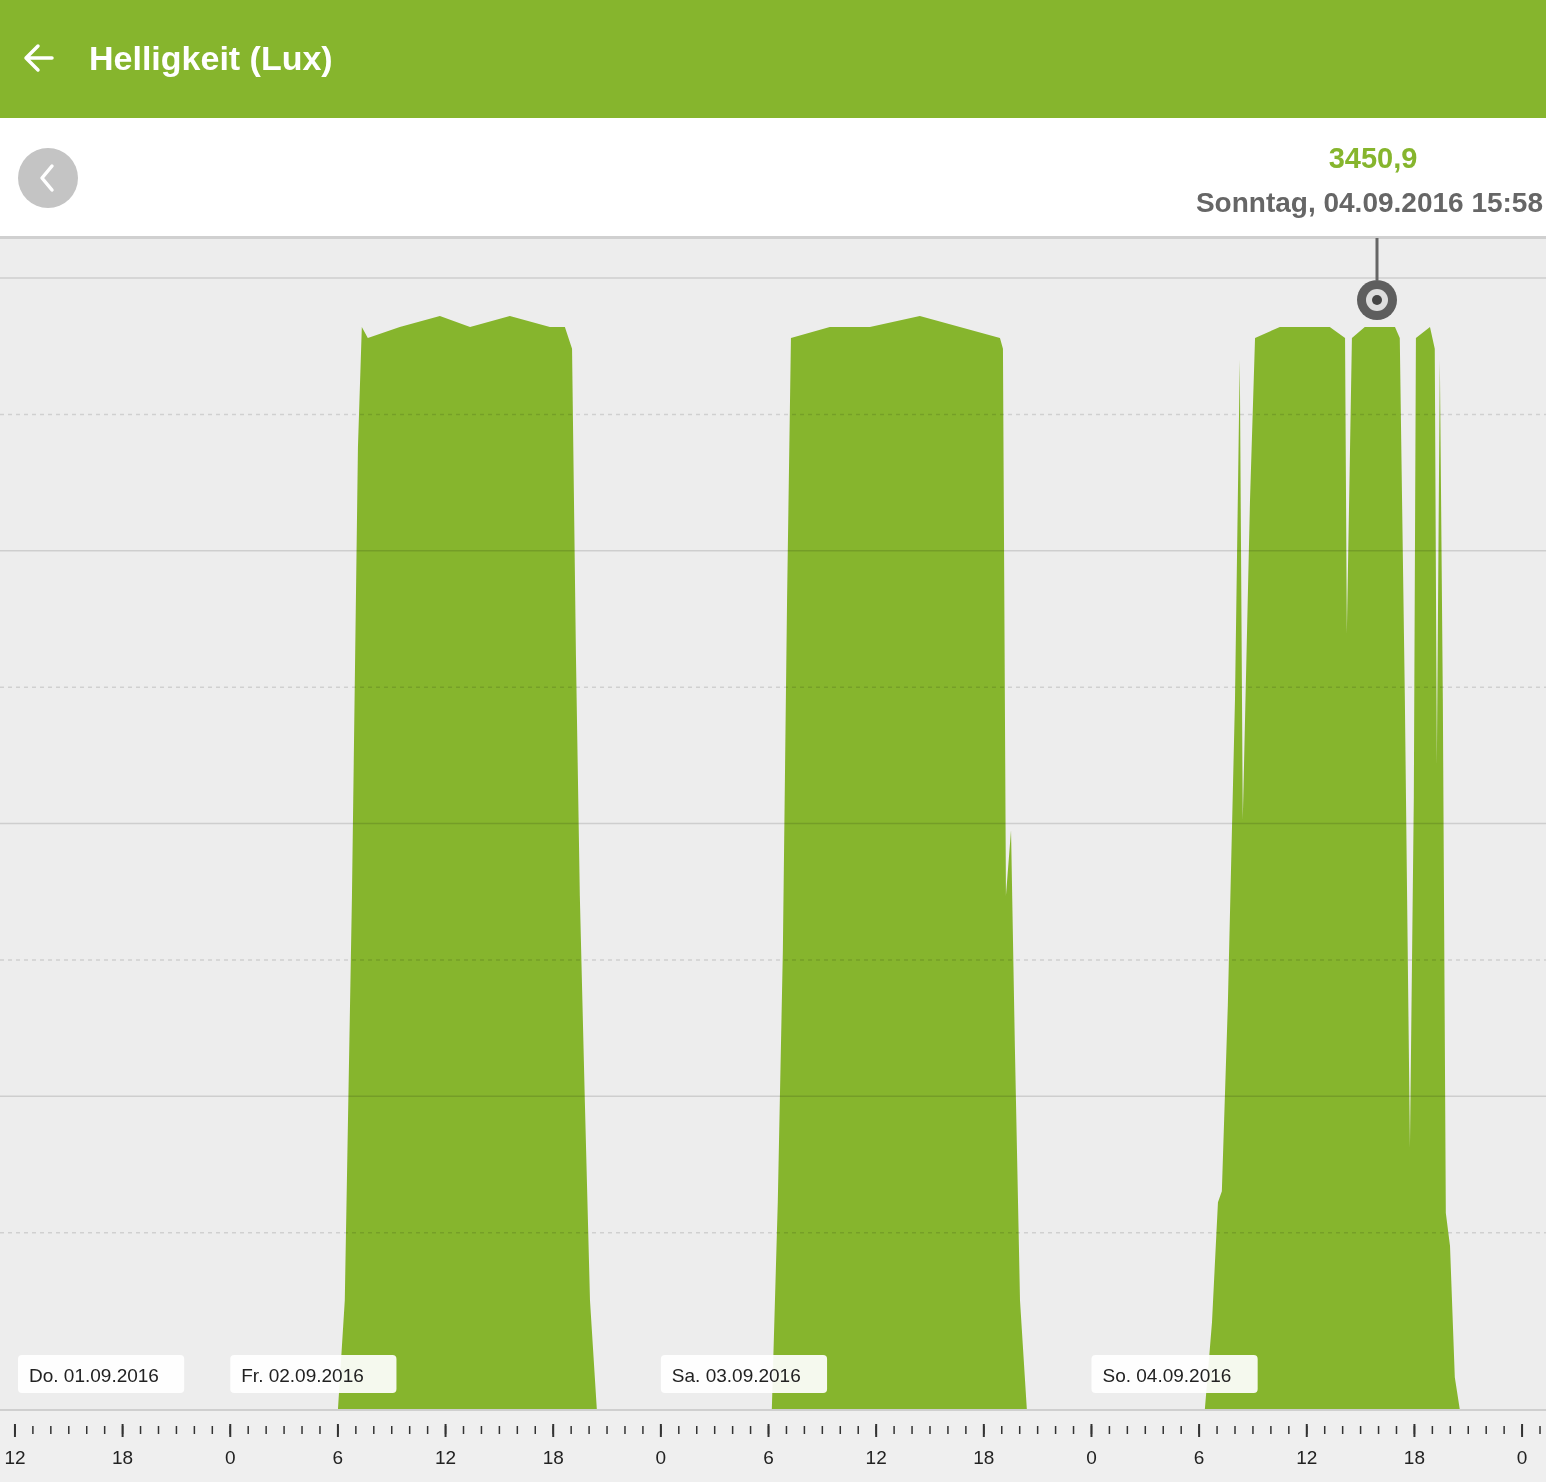  I want to click on annotation: So. 04.09.2016, so click(1167, 1375).